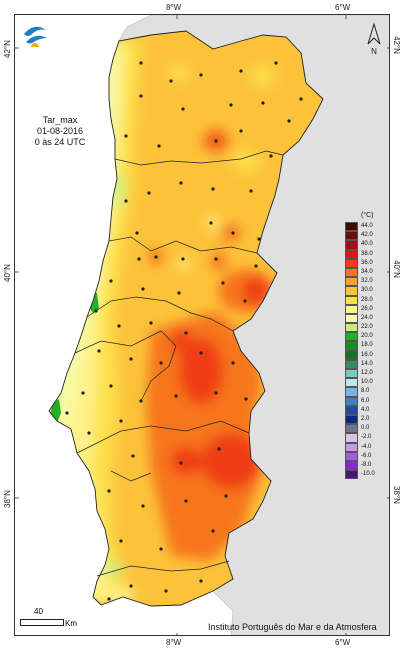  What do you see at coordinates (367, 327) in the screenshot?
I see `legend-label: 22.0` at bounding box center [367, 327].